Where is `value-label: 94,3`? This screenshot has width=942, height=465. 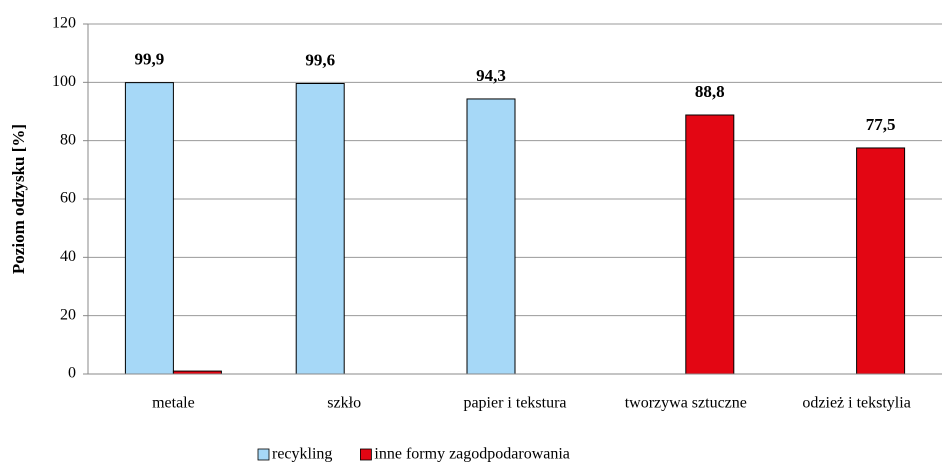 value-label: 94,3 is located at coordinates (491, 75).